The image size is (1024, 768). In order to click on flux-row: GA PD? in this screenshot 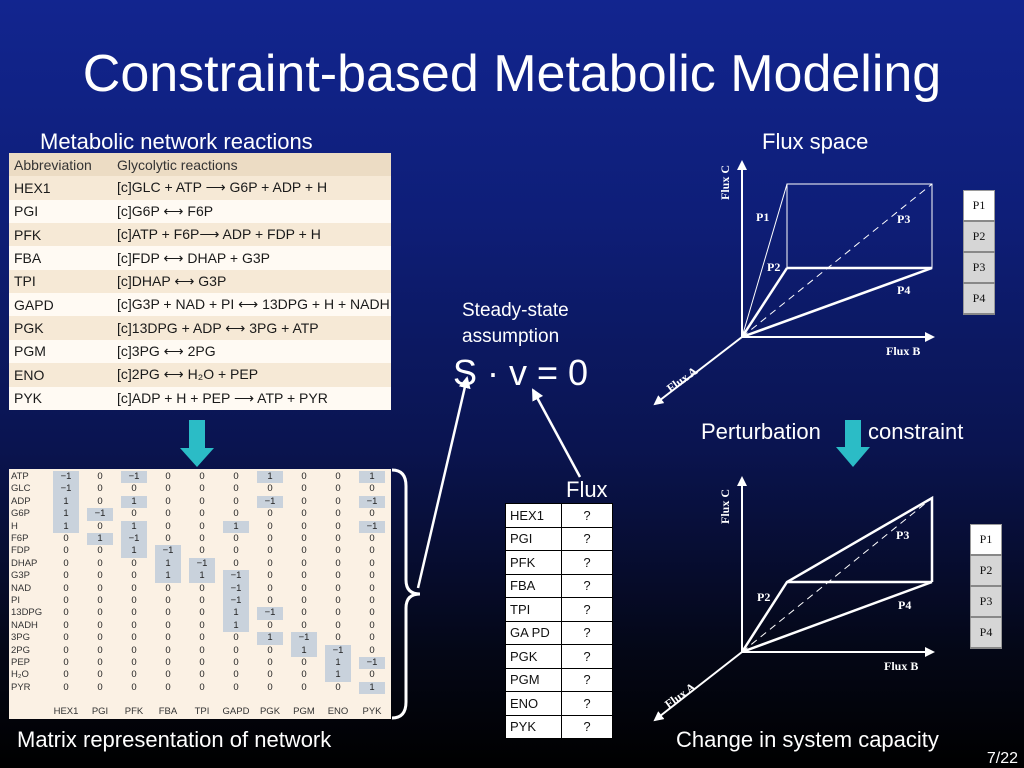, I will do `click(559, 632)`.